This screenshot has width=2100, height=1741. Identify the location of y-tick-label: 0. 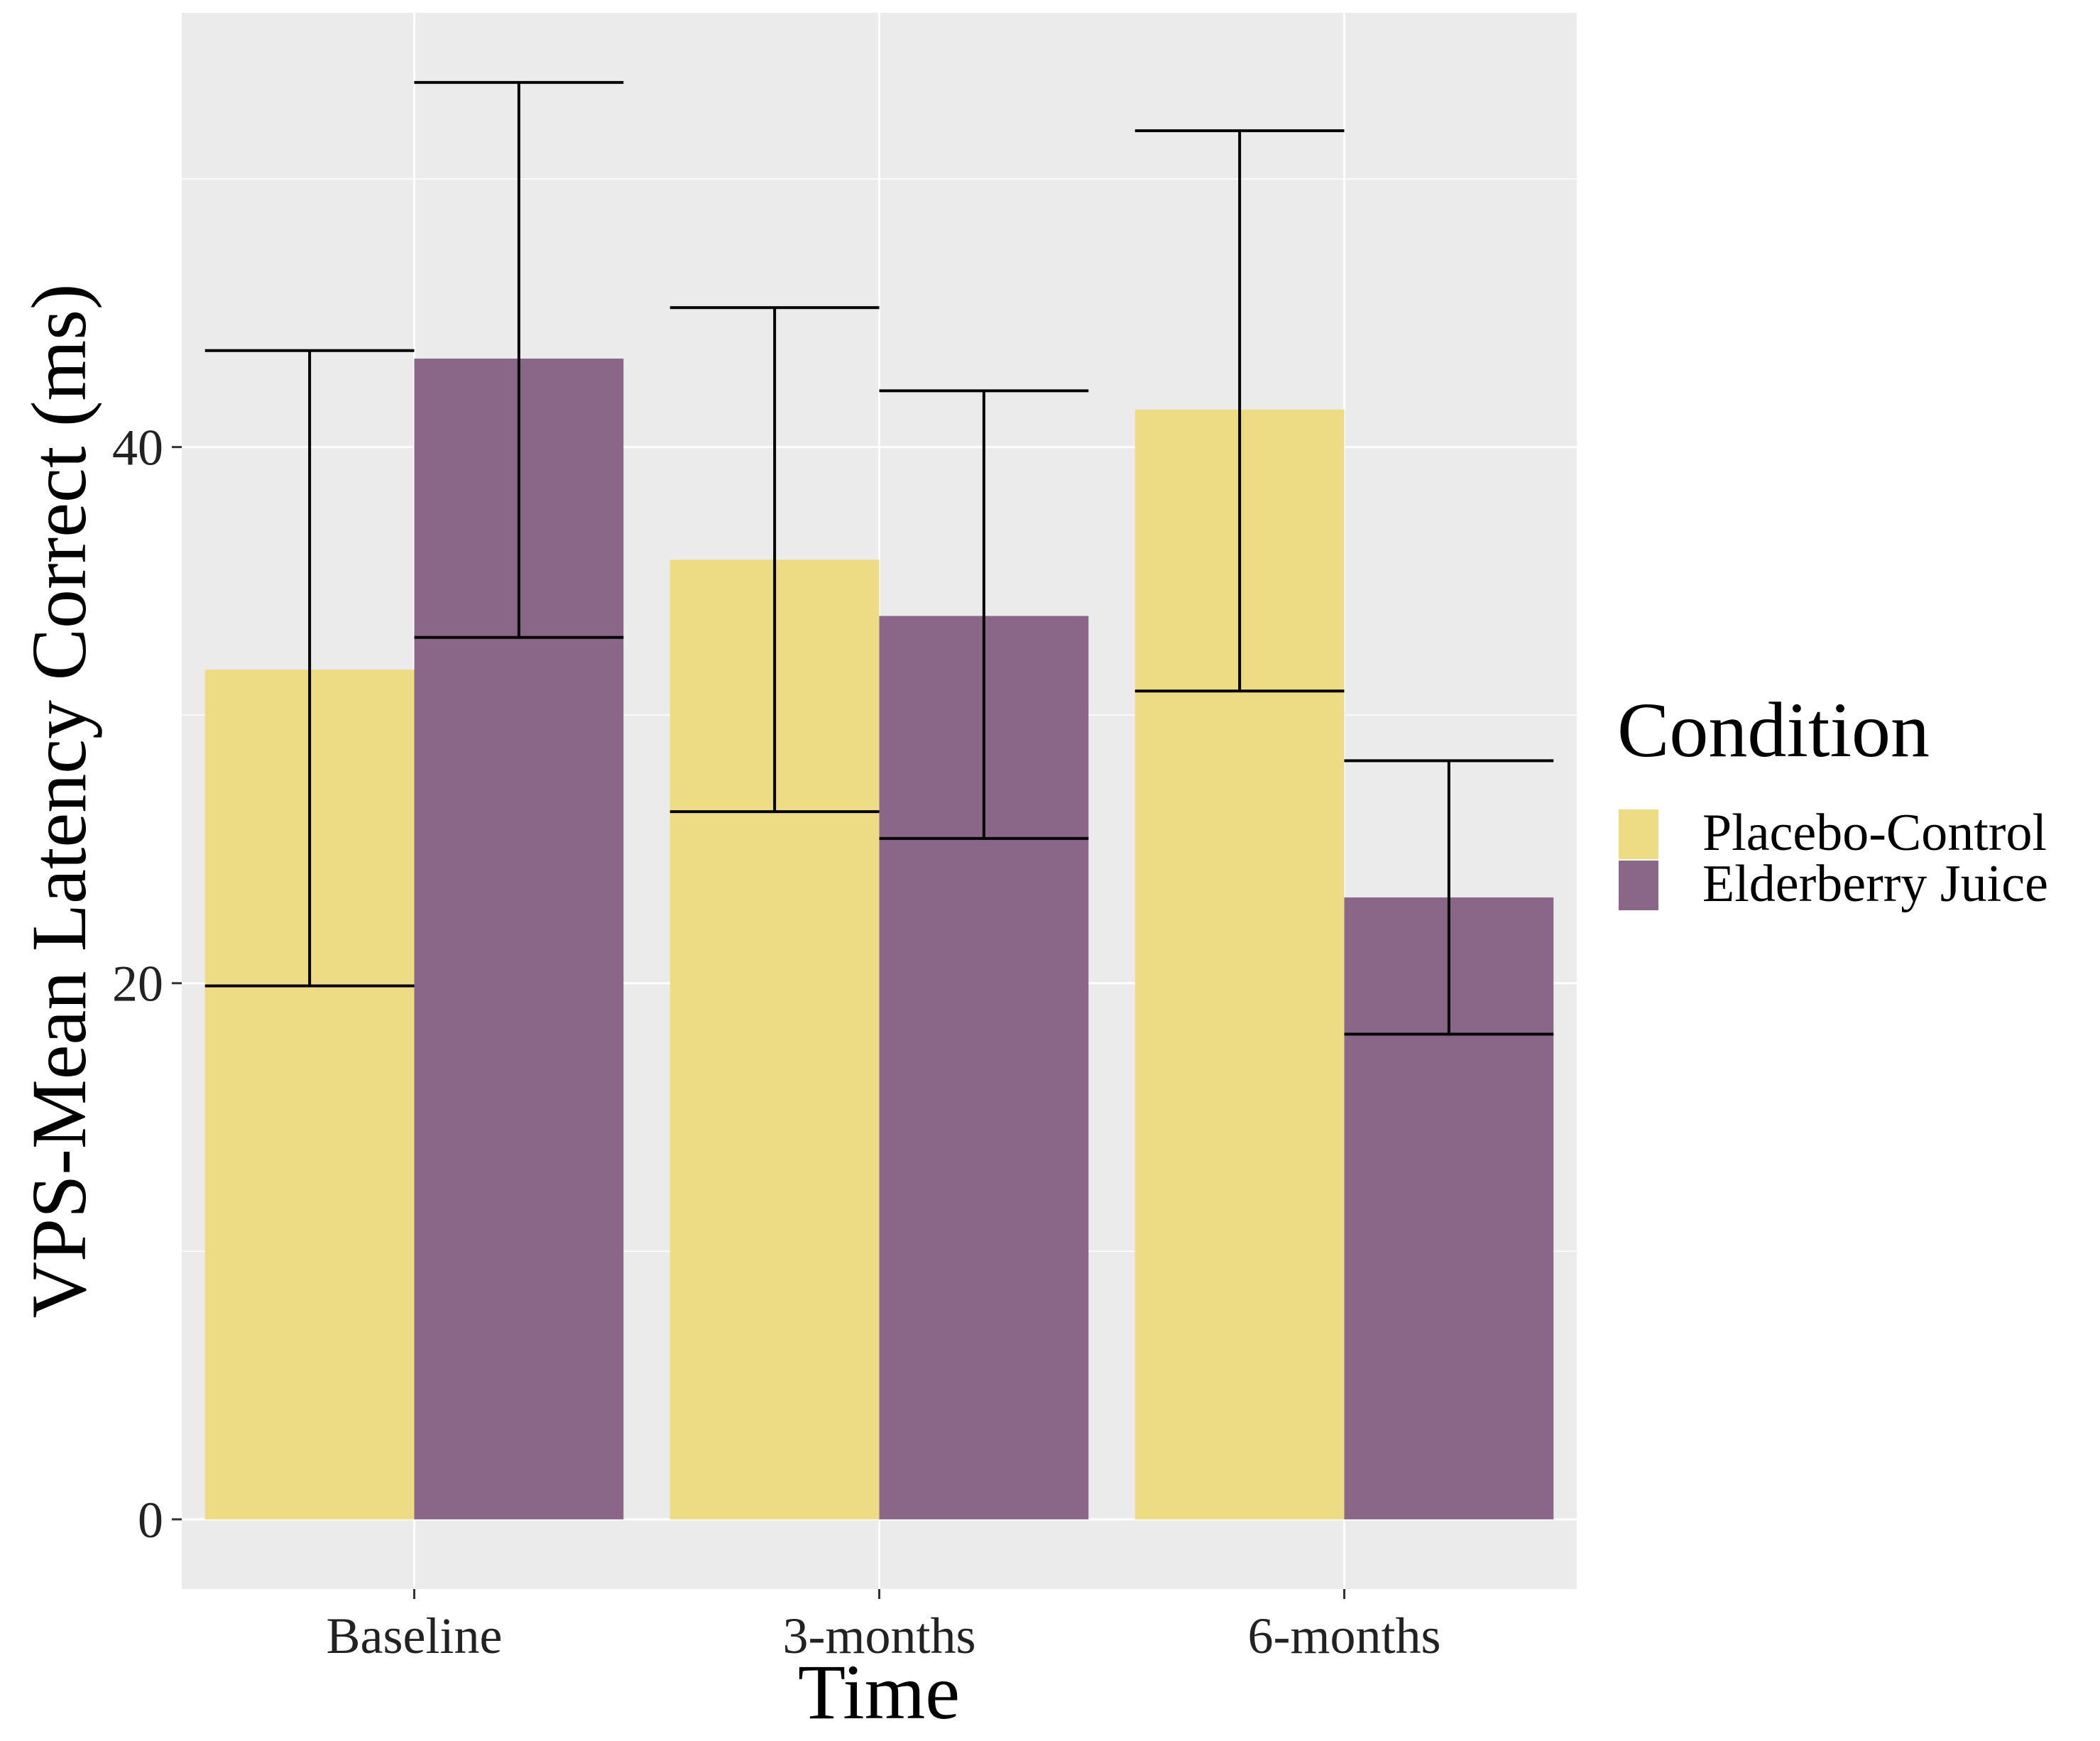
(150, 1520).